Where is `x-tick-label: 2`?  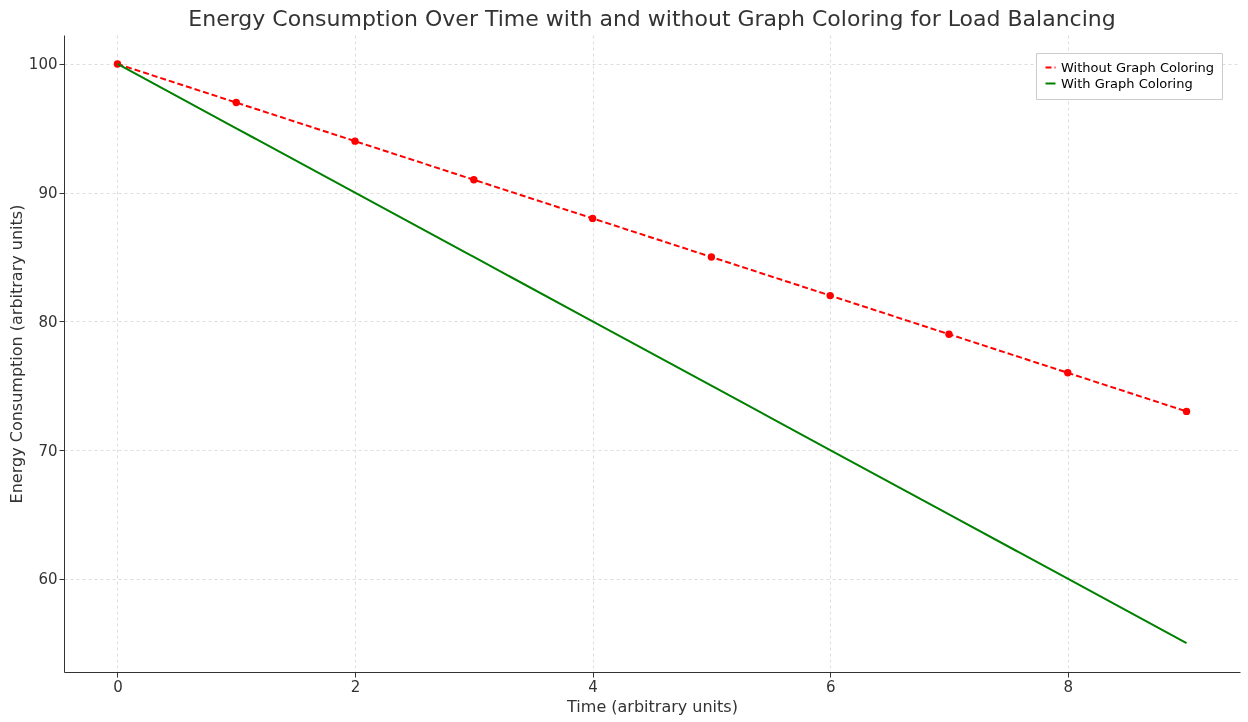
x-tick-label: 2 is located at coordinates (355, 686).